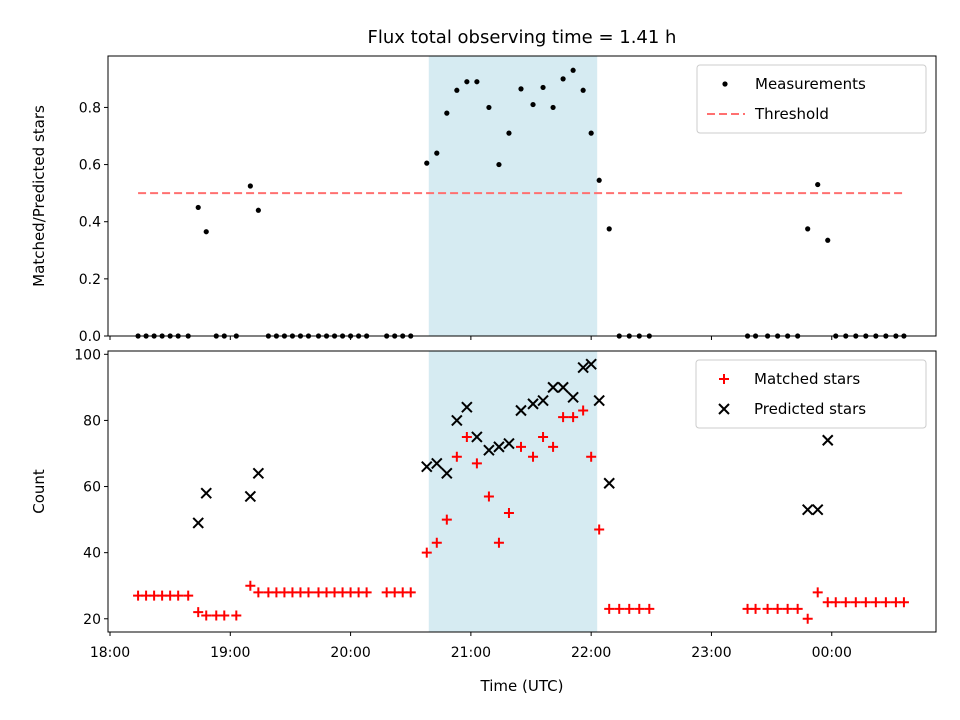 This screenshot has height=720, width=960. I want to click on y-axis-label: Count, so click(39, 491).